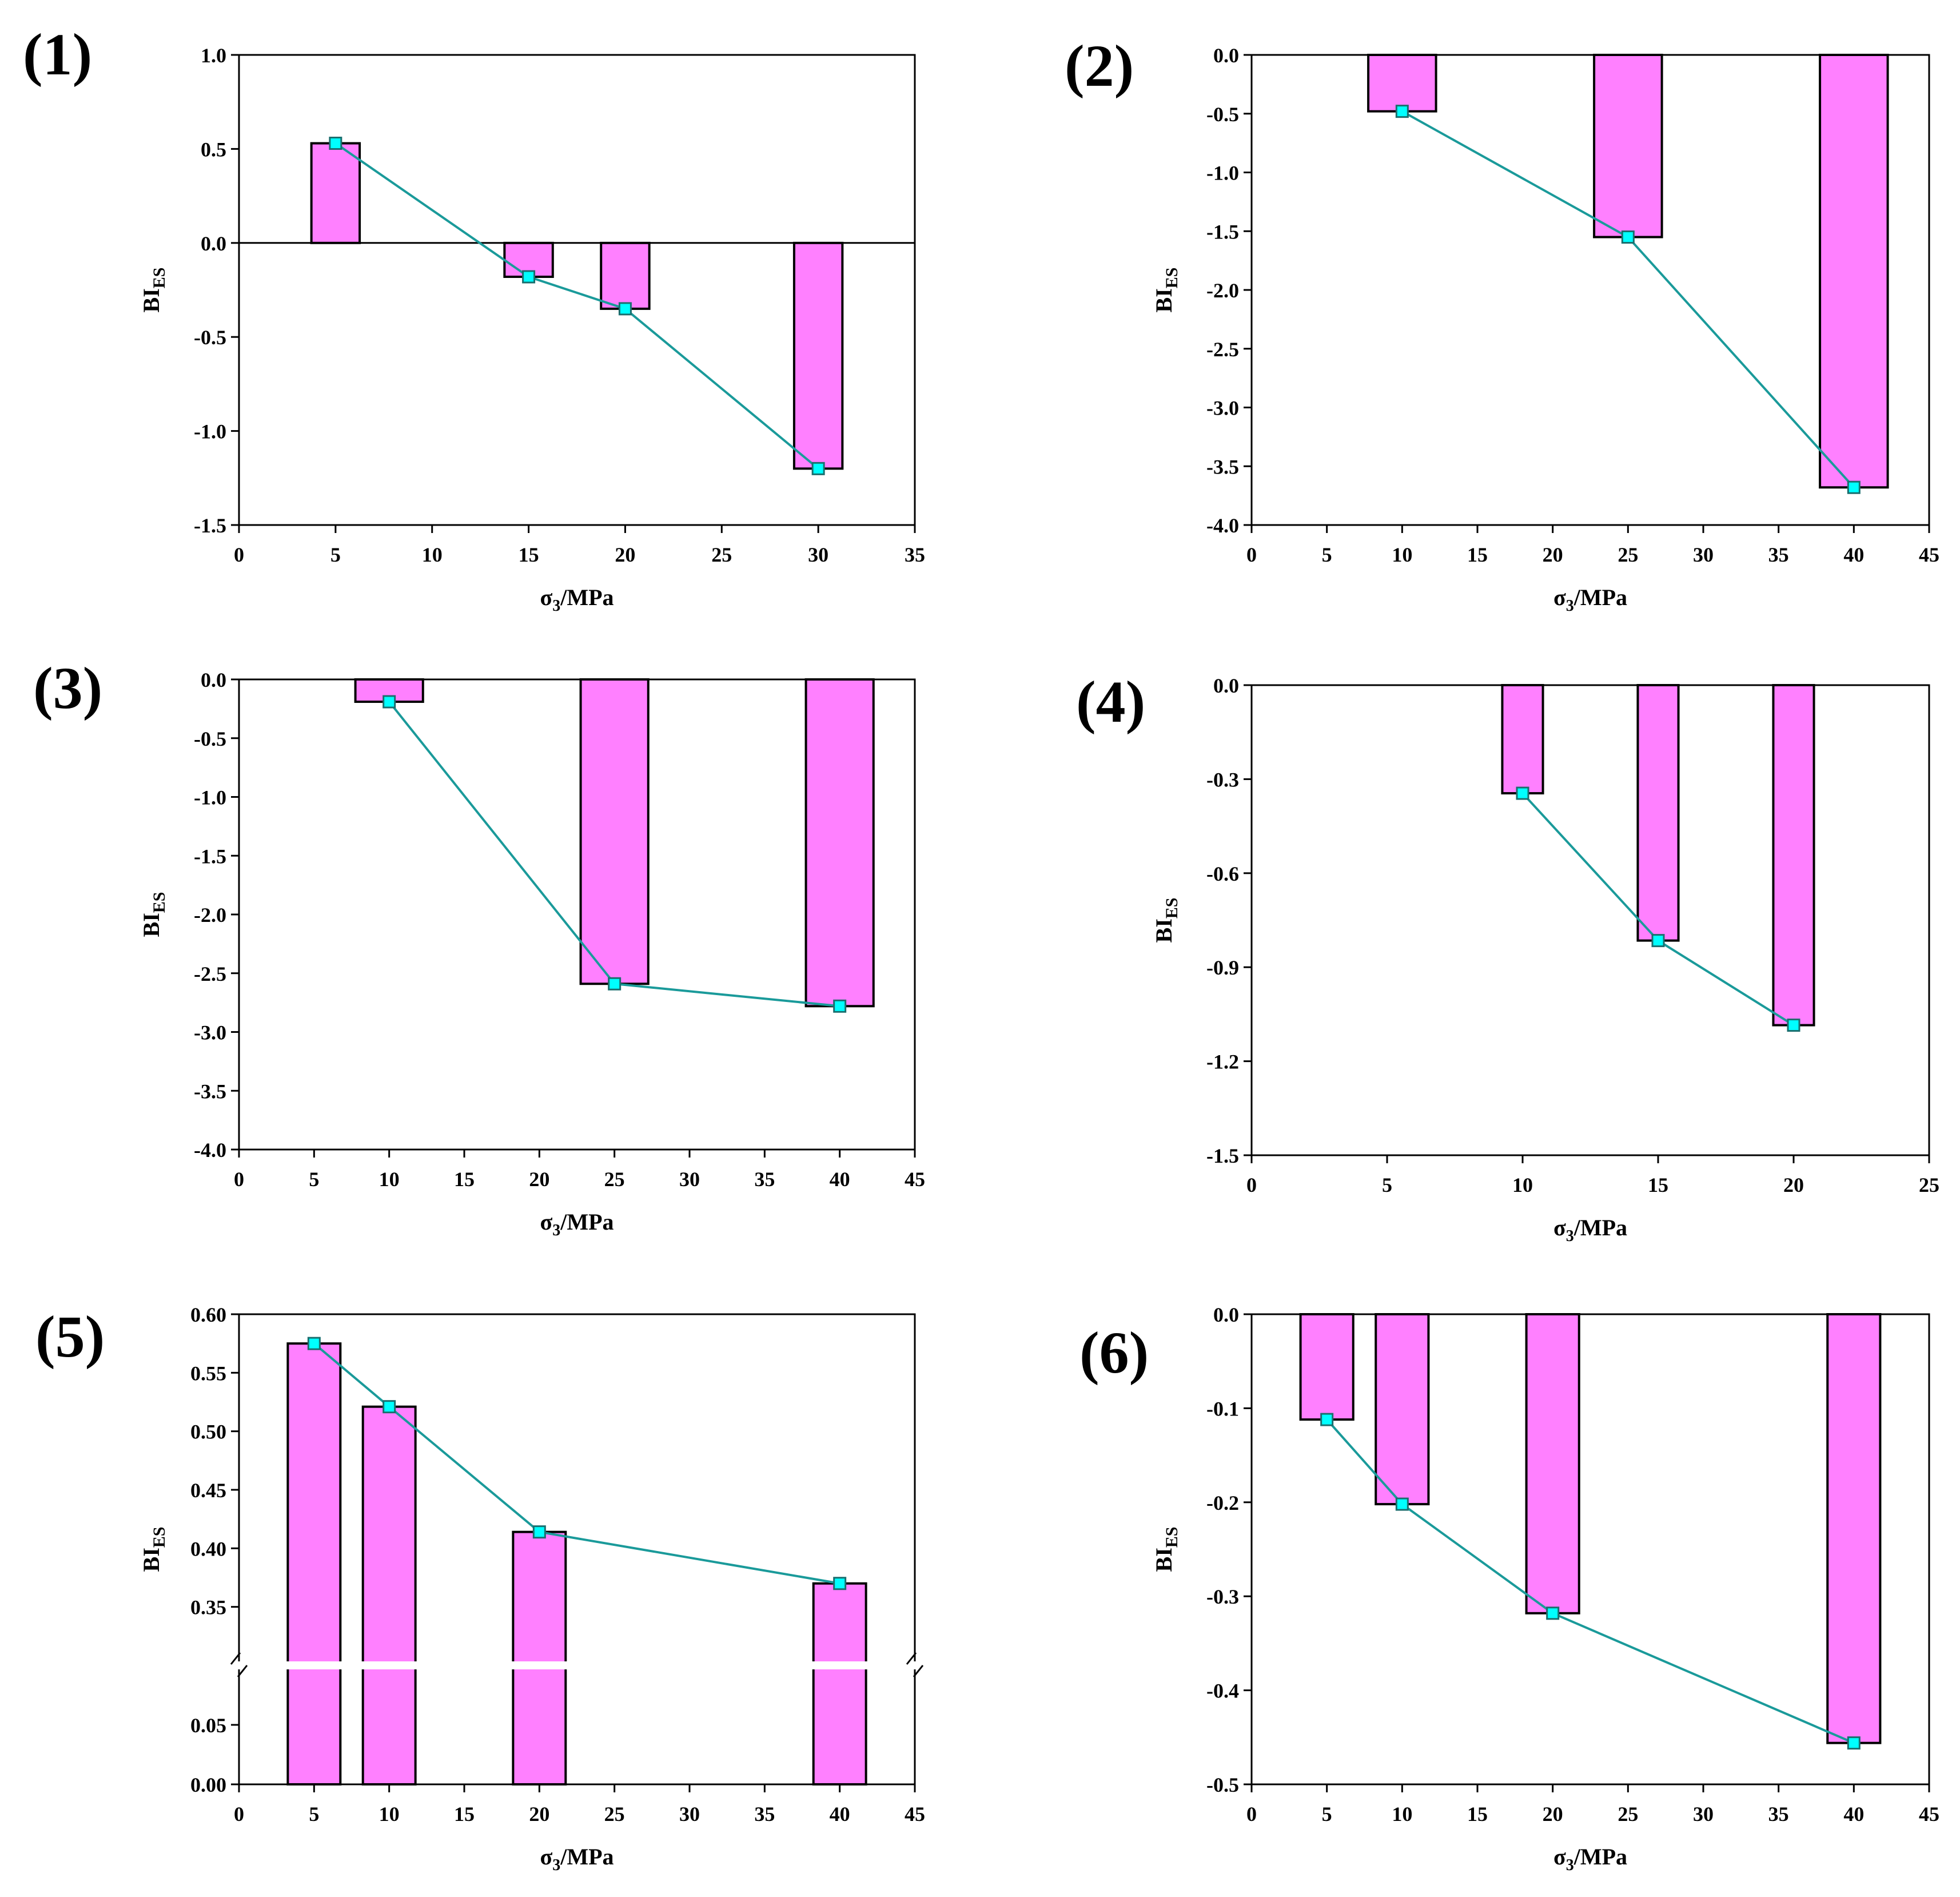 Image resolution: width=1960 pixels, height=1897 pixels. I want to click on y-tick-label: 0.40, so click(208, 1548).